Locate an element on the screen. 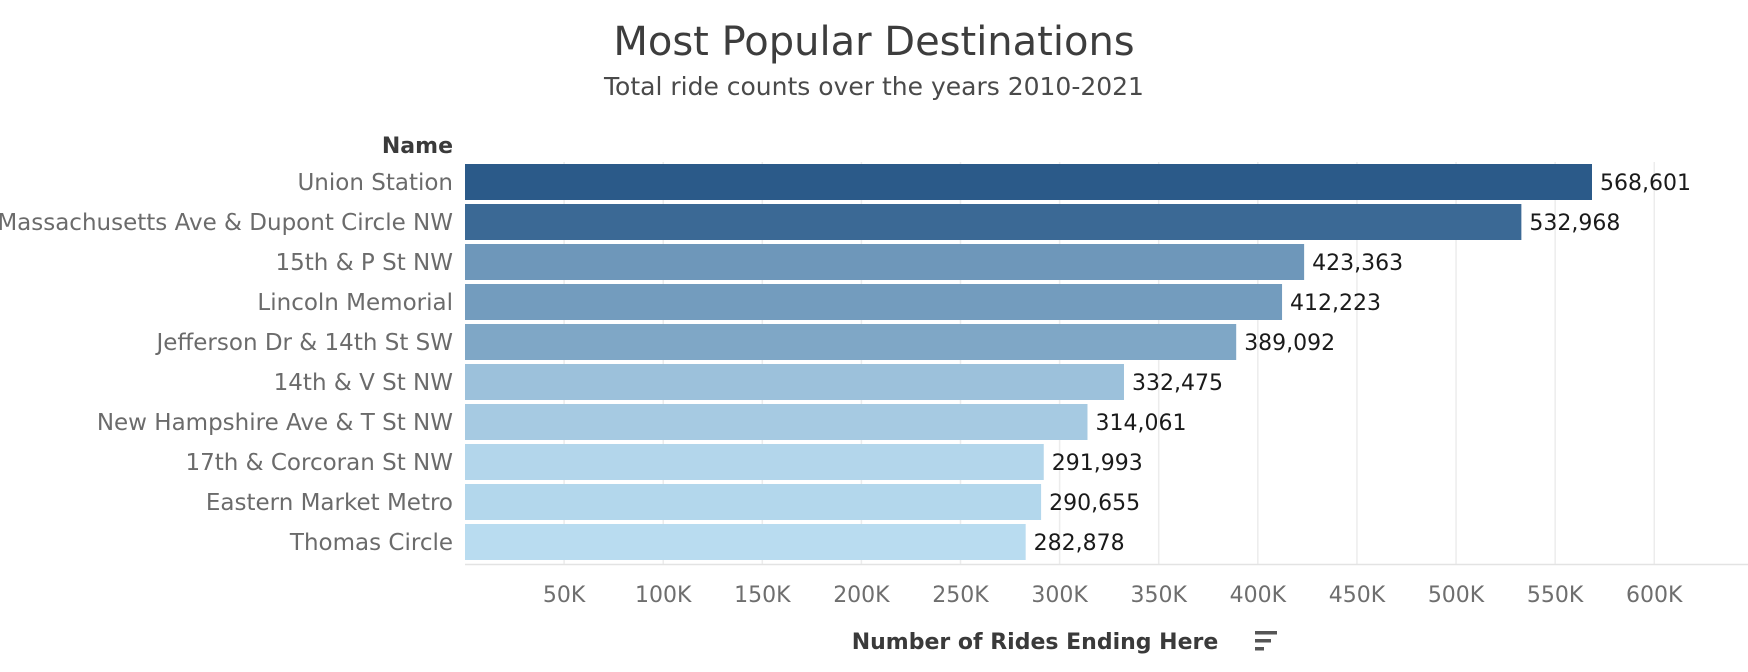 This screenshot has width=1748, height=672. x-tick-label-7: 400K is located at coordinates (1258, 595).